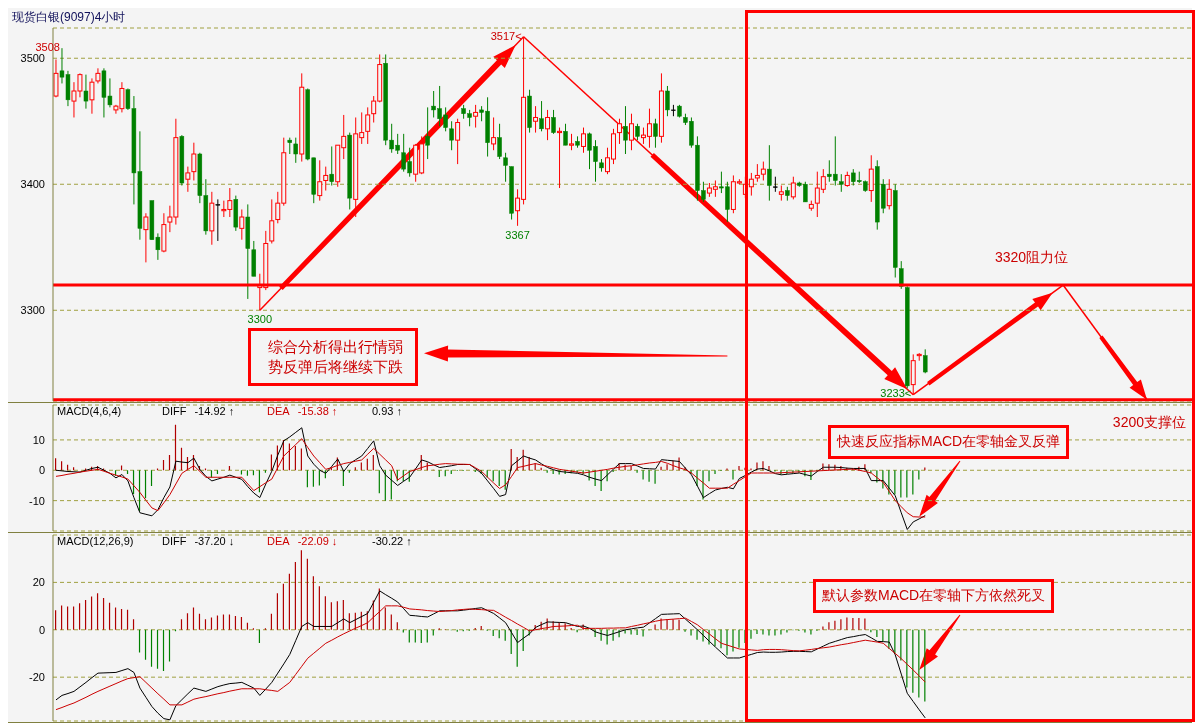 The height and width of the screenshot is (727, 1200). What do you see at coordinates (38, 582) in the screenshot?
I see `y-tick-label: 20` at bounding box center [38, 582].